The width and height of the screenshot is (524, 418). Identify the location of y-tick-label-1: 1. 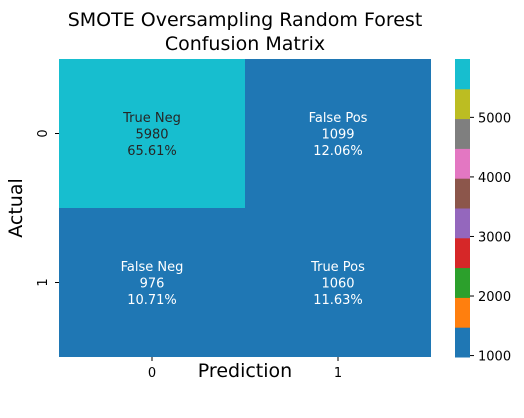
(43, 282).